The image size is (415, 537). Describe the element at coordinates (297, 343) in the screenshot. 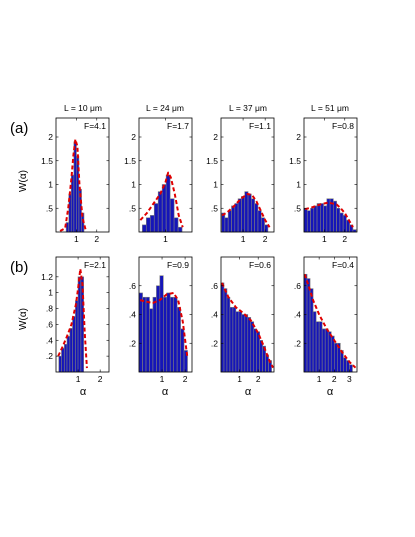

I see `y-tick-label: .2` at that location.